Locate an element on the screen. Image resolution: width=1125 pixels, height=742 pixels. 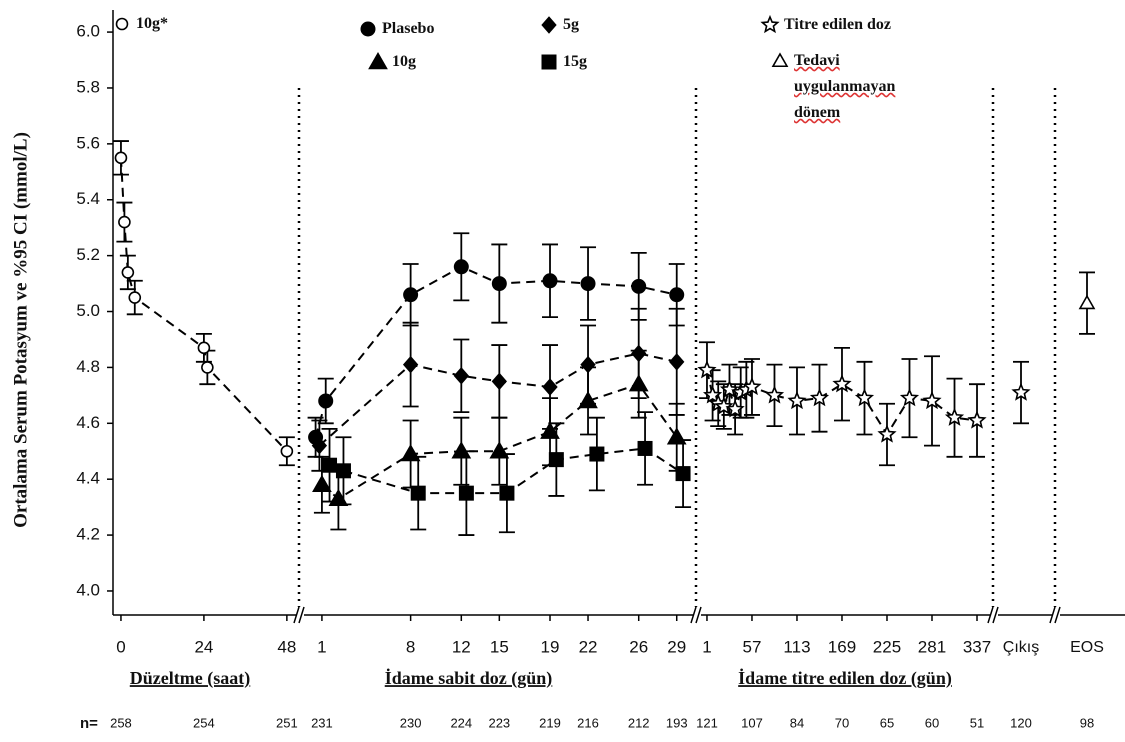
y-tick-label: 5.0 is located at coordinates (88, 310).